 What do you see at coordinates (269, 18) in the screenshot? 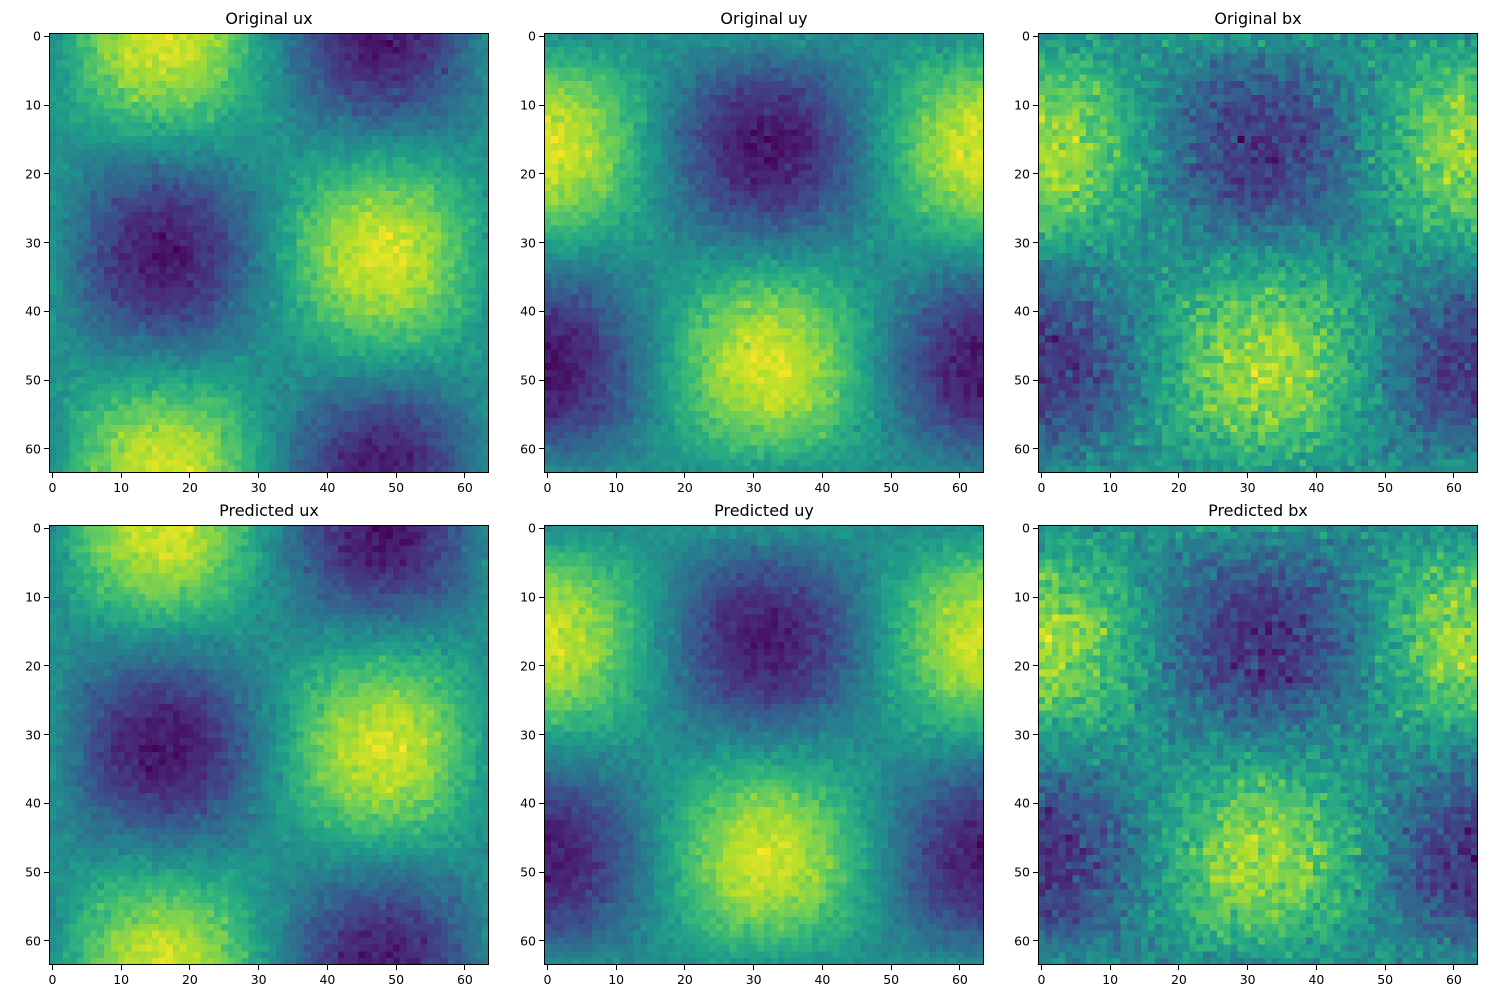
I see `panel-title: Original ux` at bounding box center [269, 18].